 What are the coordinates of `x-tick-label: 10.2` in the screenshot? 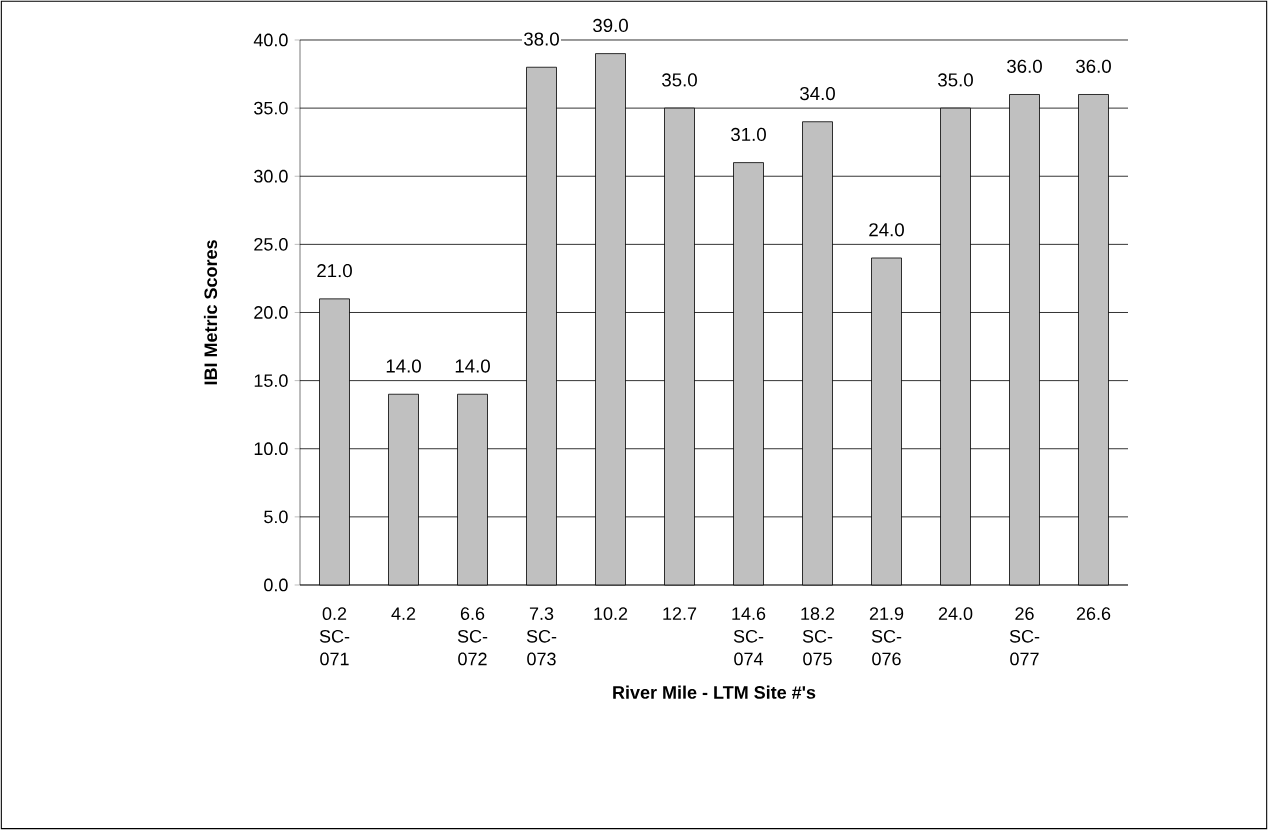 It's located at (611, 613).